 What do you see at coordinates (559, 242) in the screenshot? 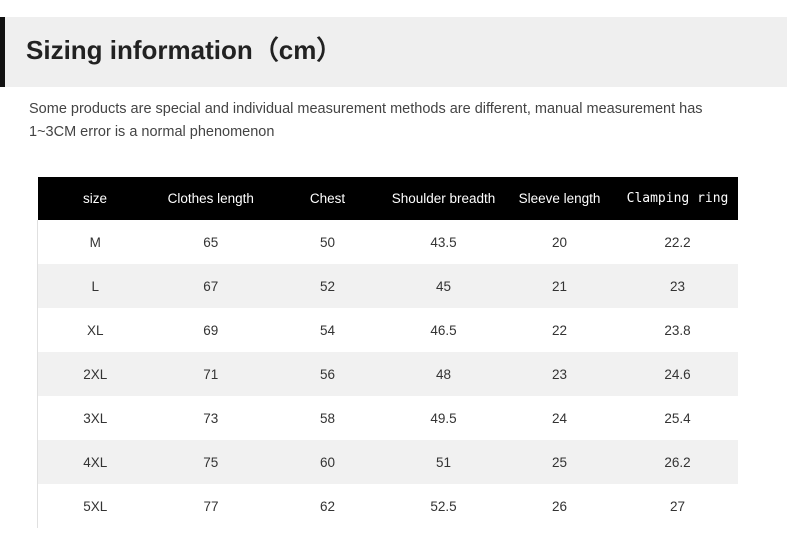
I see `table-cell: 20` at bounding box center [559, 242].